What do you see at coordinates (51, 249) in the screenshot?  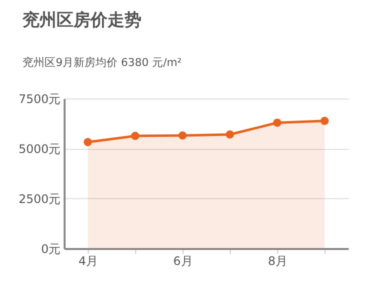 I see `y-tick-label: 0元` at bounding box center [51, 249].